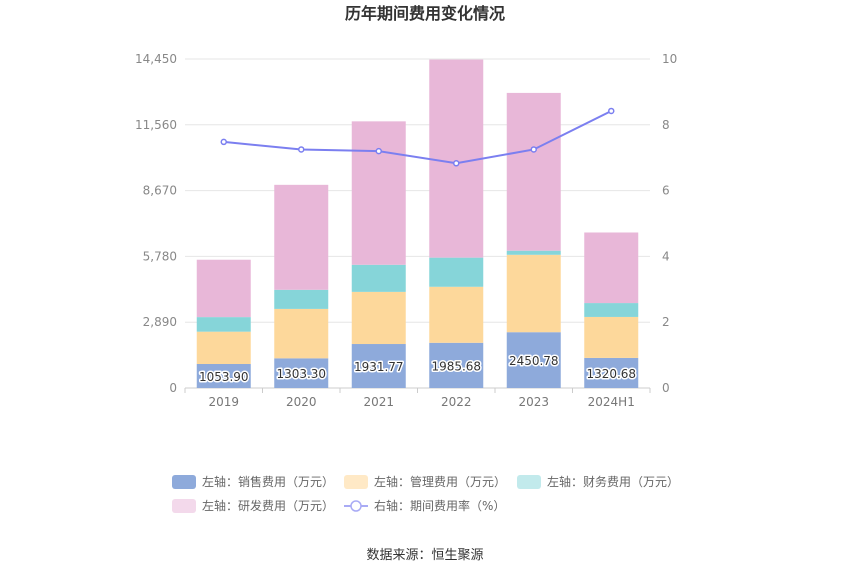 The width and height of the screenshot is (850, 575). What do you see at coordinates (666, 322) in the screenshot?
I see `right-tick-label: 2` at bounding box center [666, 322].